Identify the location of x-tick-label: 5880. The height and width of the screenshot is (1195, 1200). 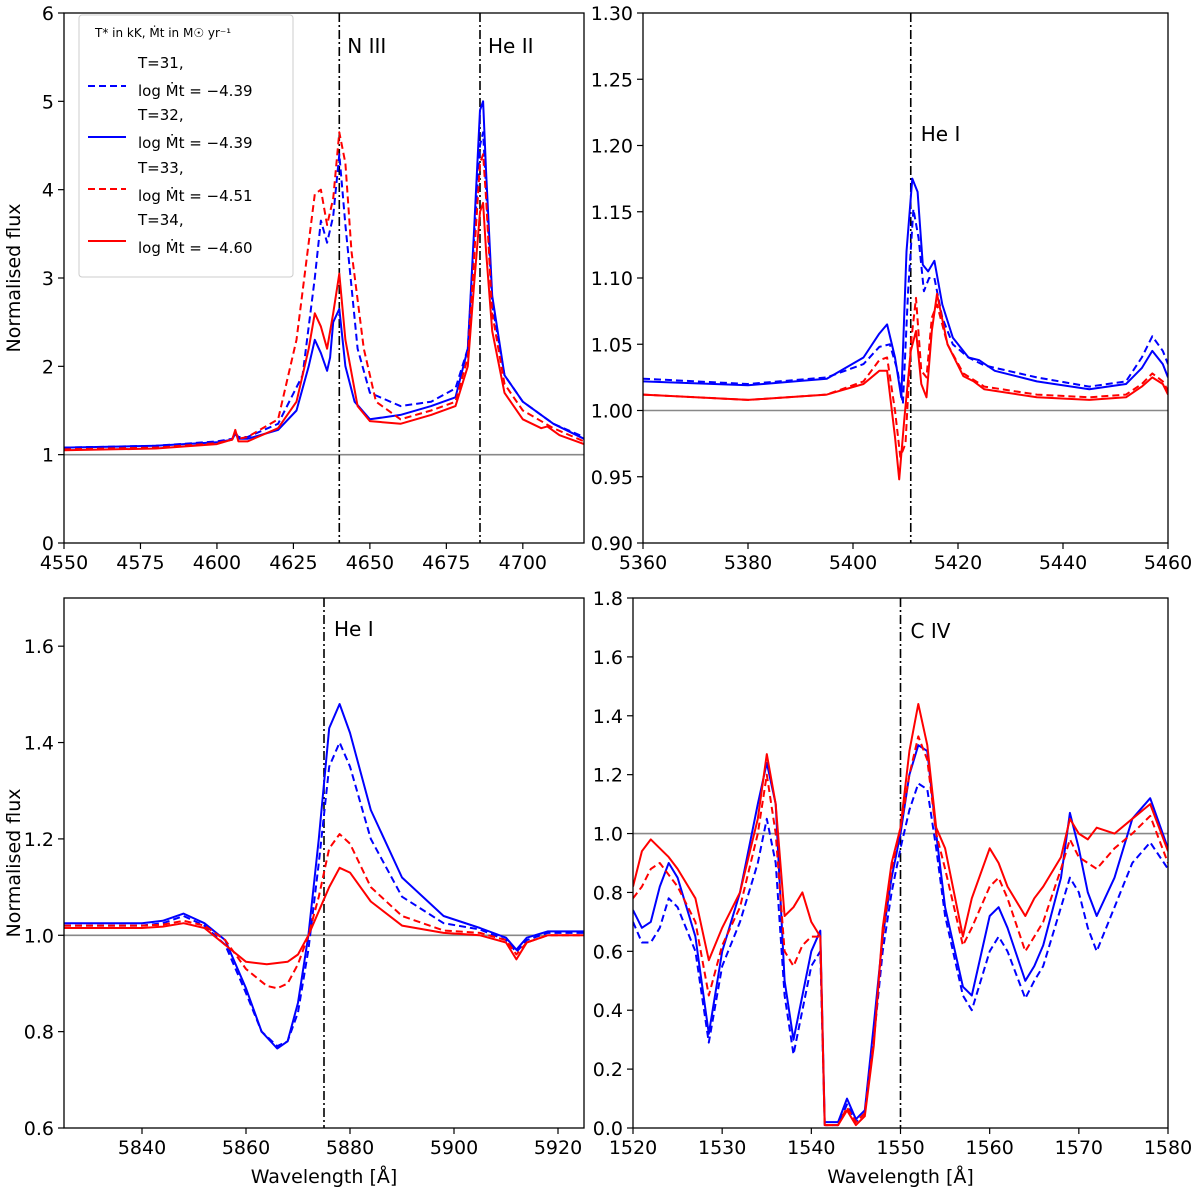
(350, 1148).